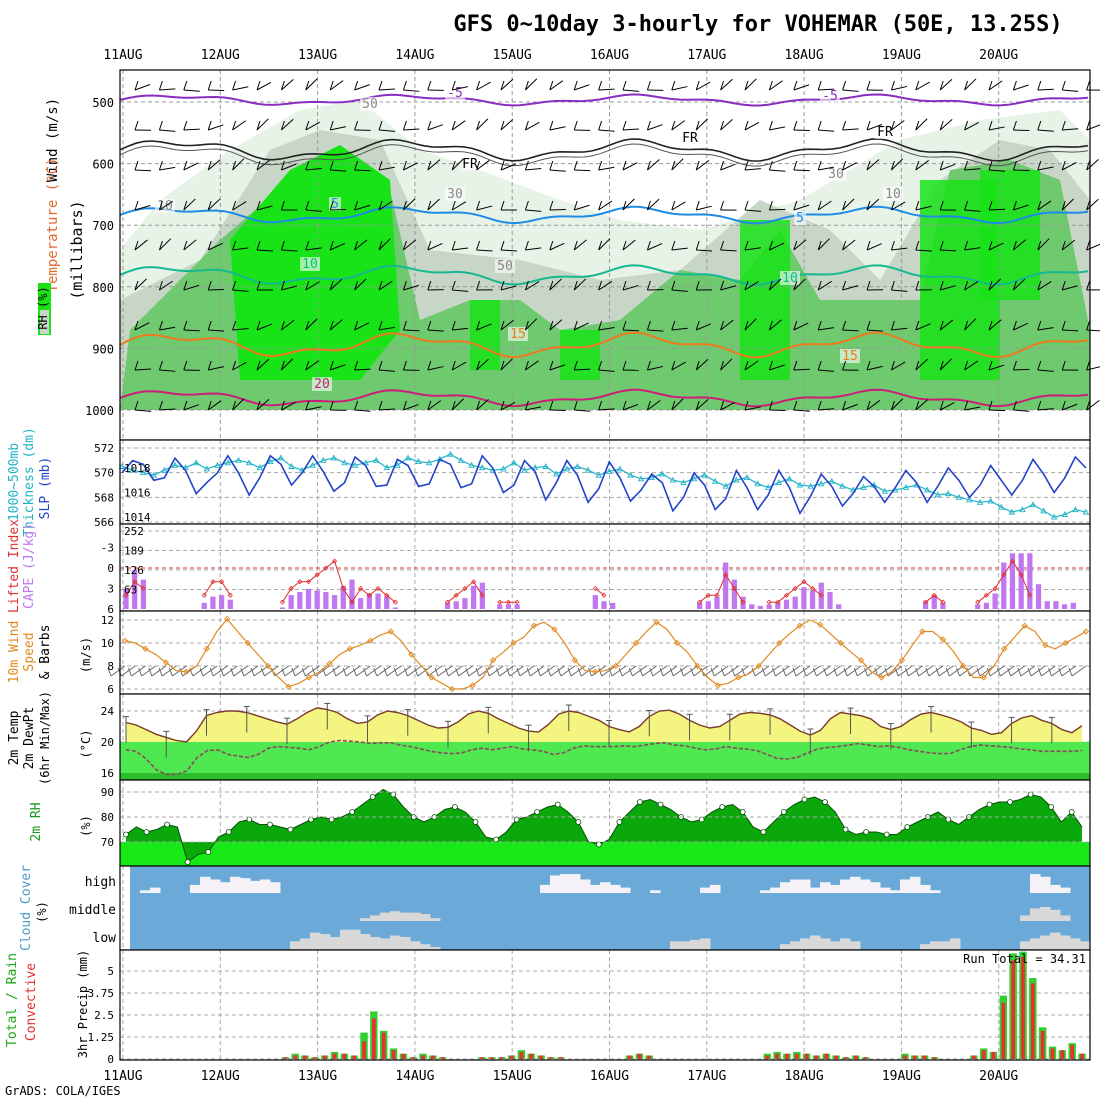  What do you see at coordinates (101, 1037) in the screenshot?
I see `precip-tick: 1.25` at bounding box center [101, 1037].